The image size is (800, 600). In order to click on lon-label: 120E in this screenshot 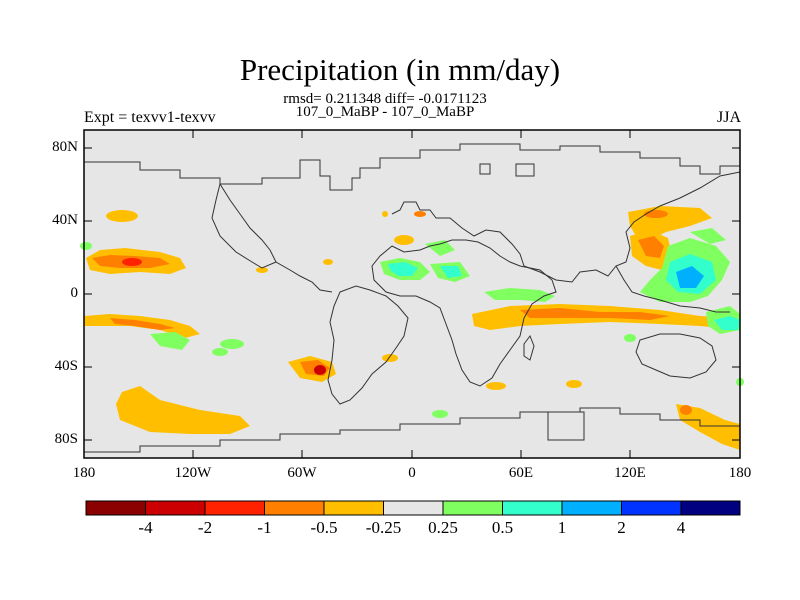, I will do `click(630, 473)`.